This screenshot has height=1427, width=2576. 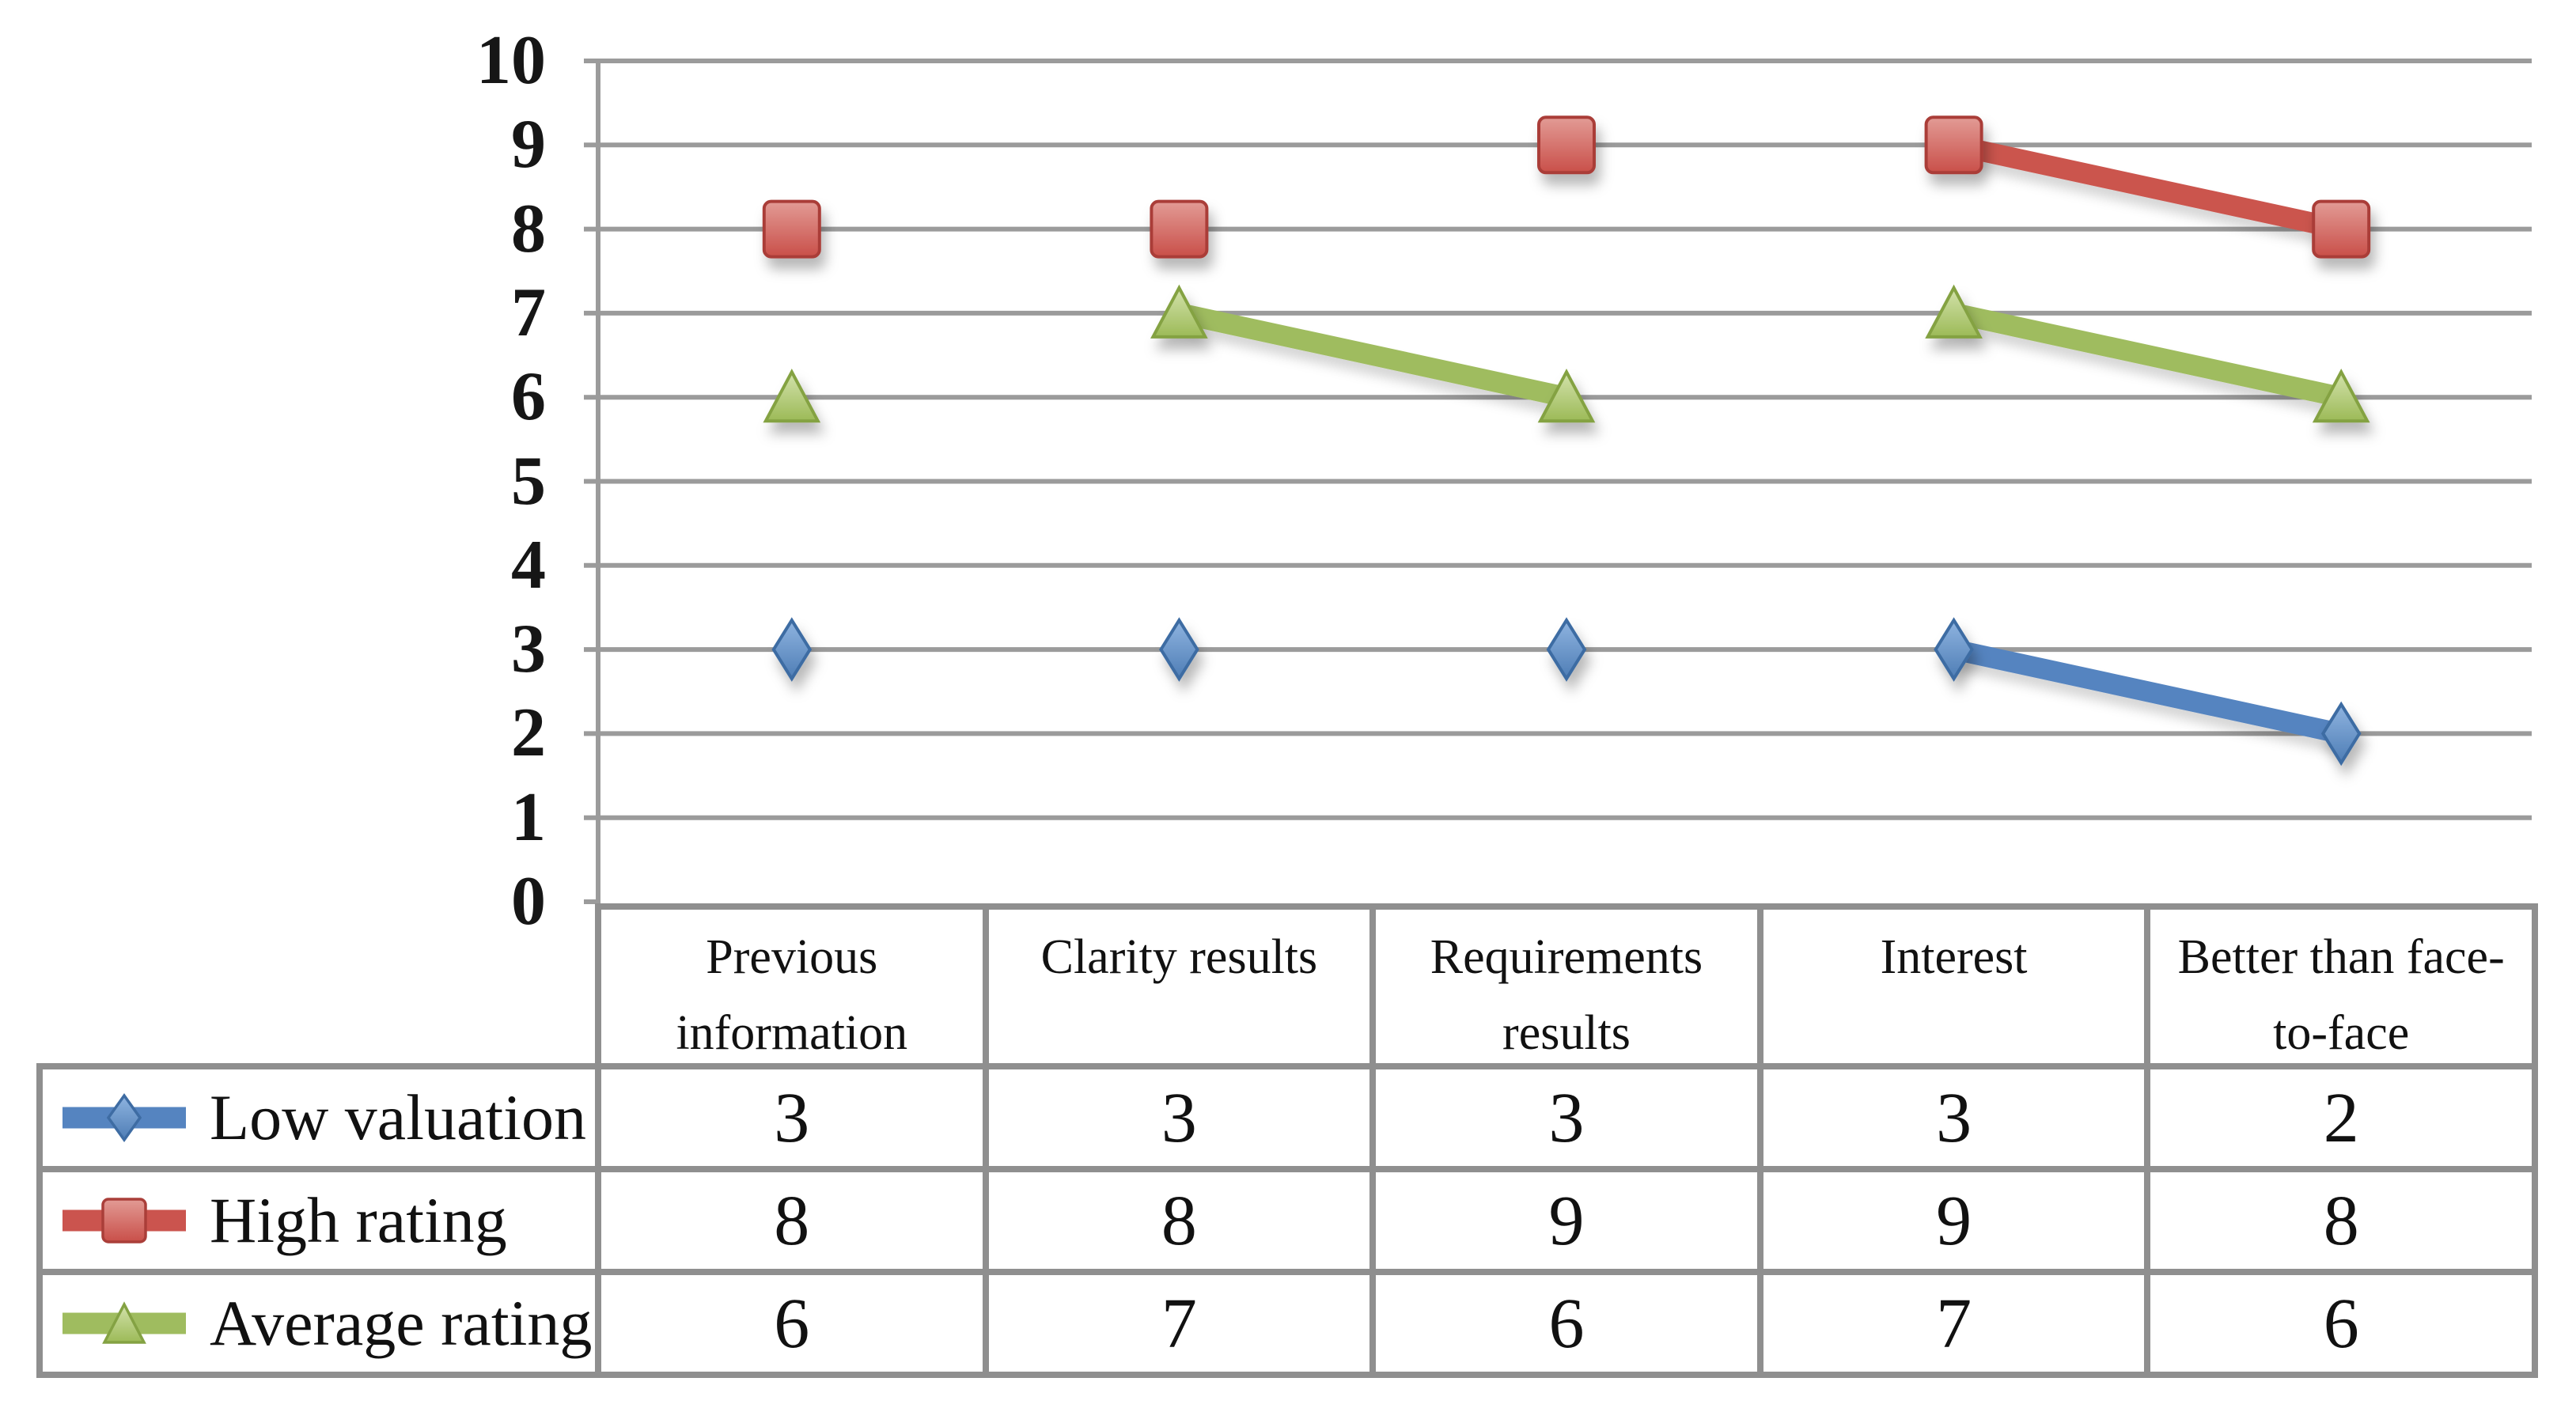 What do you see at coordinates (528, 228) in the screenshot?
I see `y-axis-label: 8` at bounding box center [528, 228].